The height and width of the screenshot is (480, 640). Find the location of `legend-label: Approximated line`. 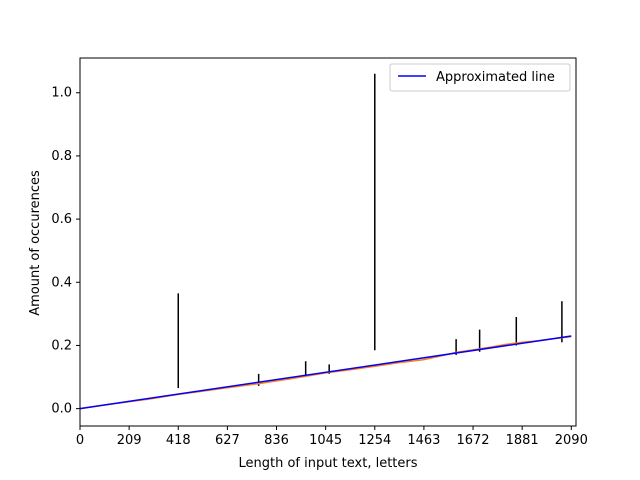

legend-label: Approximated line is located at coordinates (495, 77).